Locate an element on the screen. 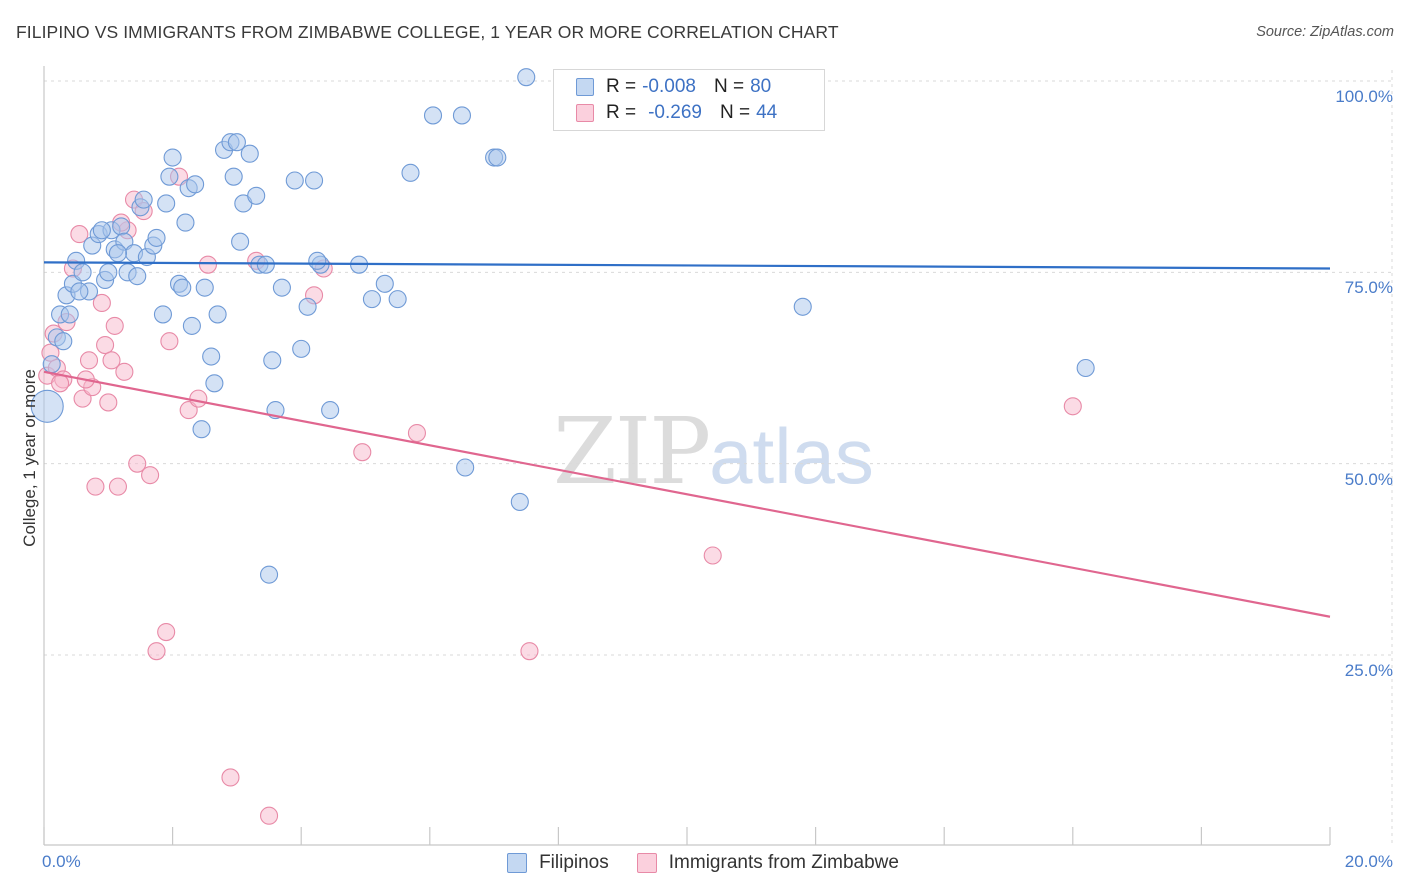 The width and height of the screenshot is (1406, 892). legend-row-zimbabwe: R = -0.269 N = 44 is located at coordinates (676, 113).